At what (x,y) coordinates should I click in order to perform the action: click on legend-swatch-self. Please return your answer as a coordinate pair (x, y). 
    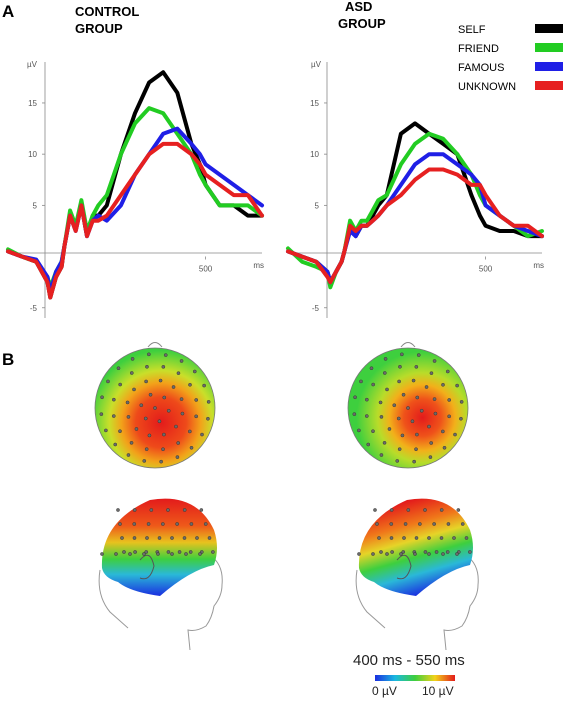
    Looking at the image, I should click on (549, 28).